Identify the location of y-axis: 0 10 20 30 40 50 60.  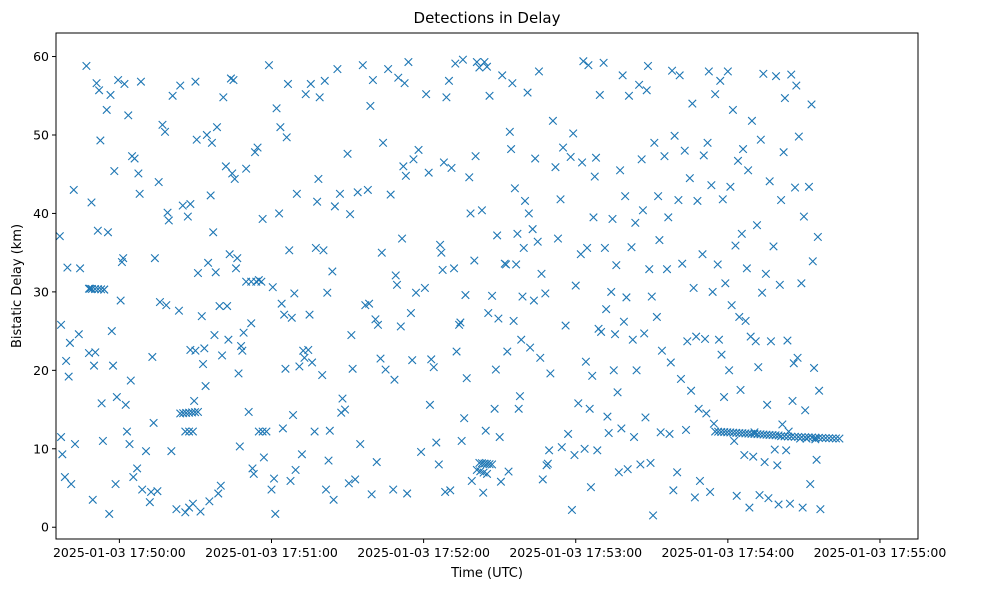
(44, 292).